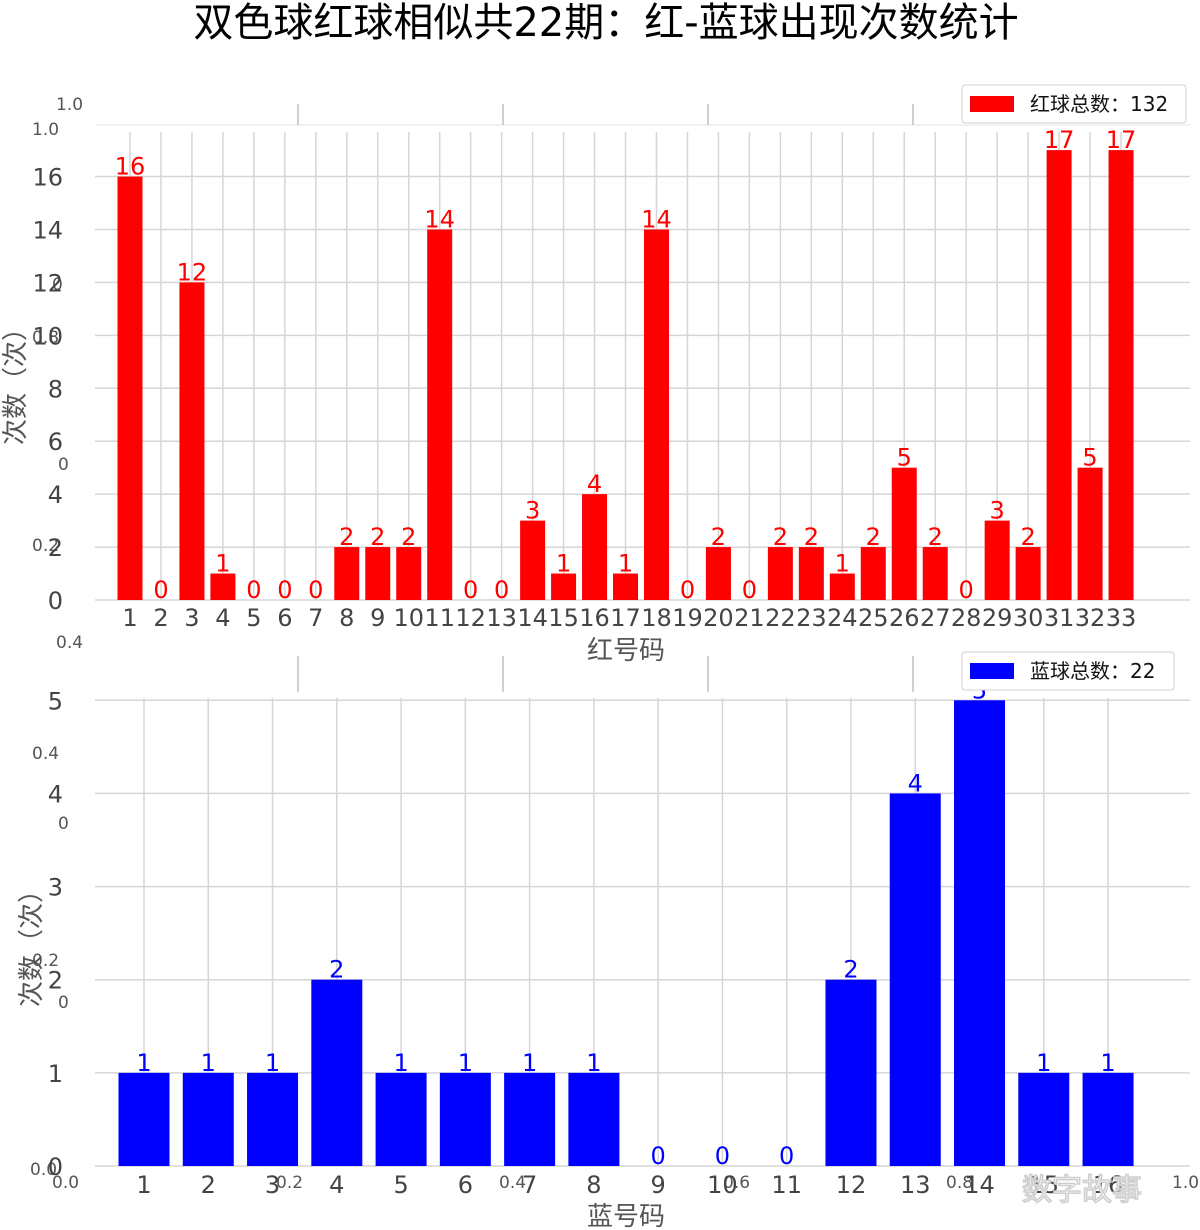 The width and height of the screenshot is (1200, 1230). What do you see at coordinates (55, 389) in the screenshot?
I see `y-tick-label: 8` at bounding box center [55, 389].